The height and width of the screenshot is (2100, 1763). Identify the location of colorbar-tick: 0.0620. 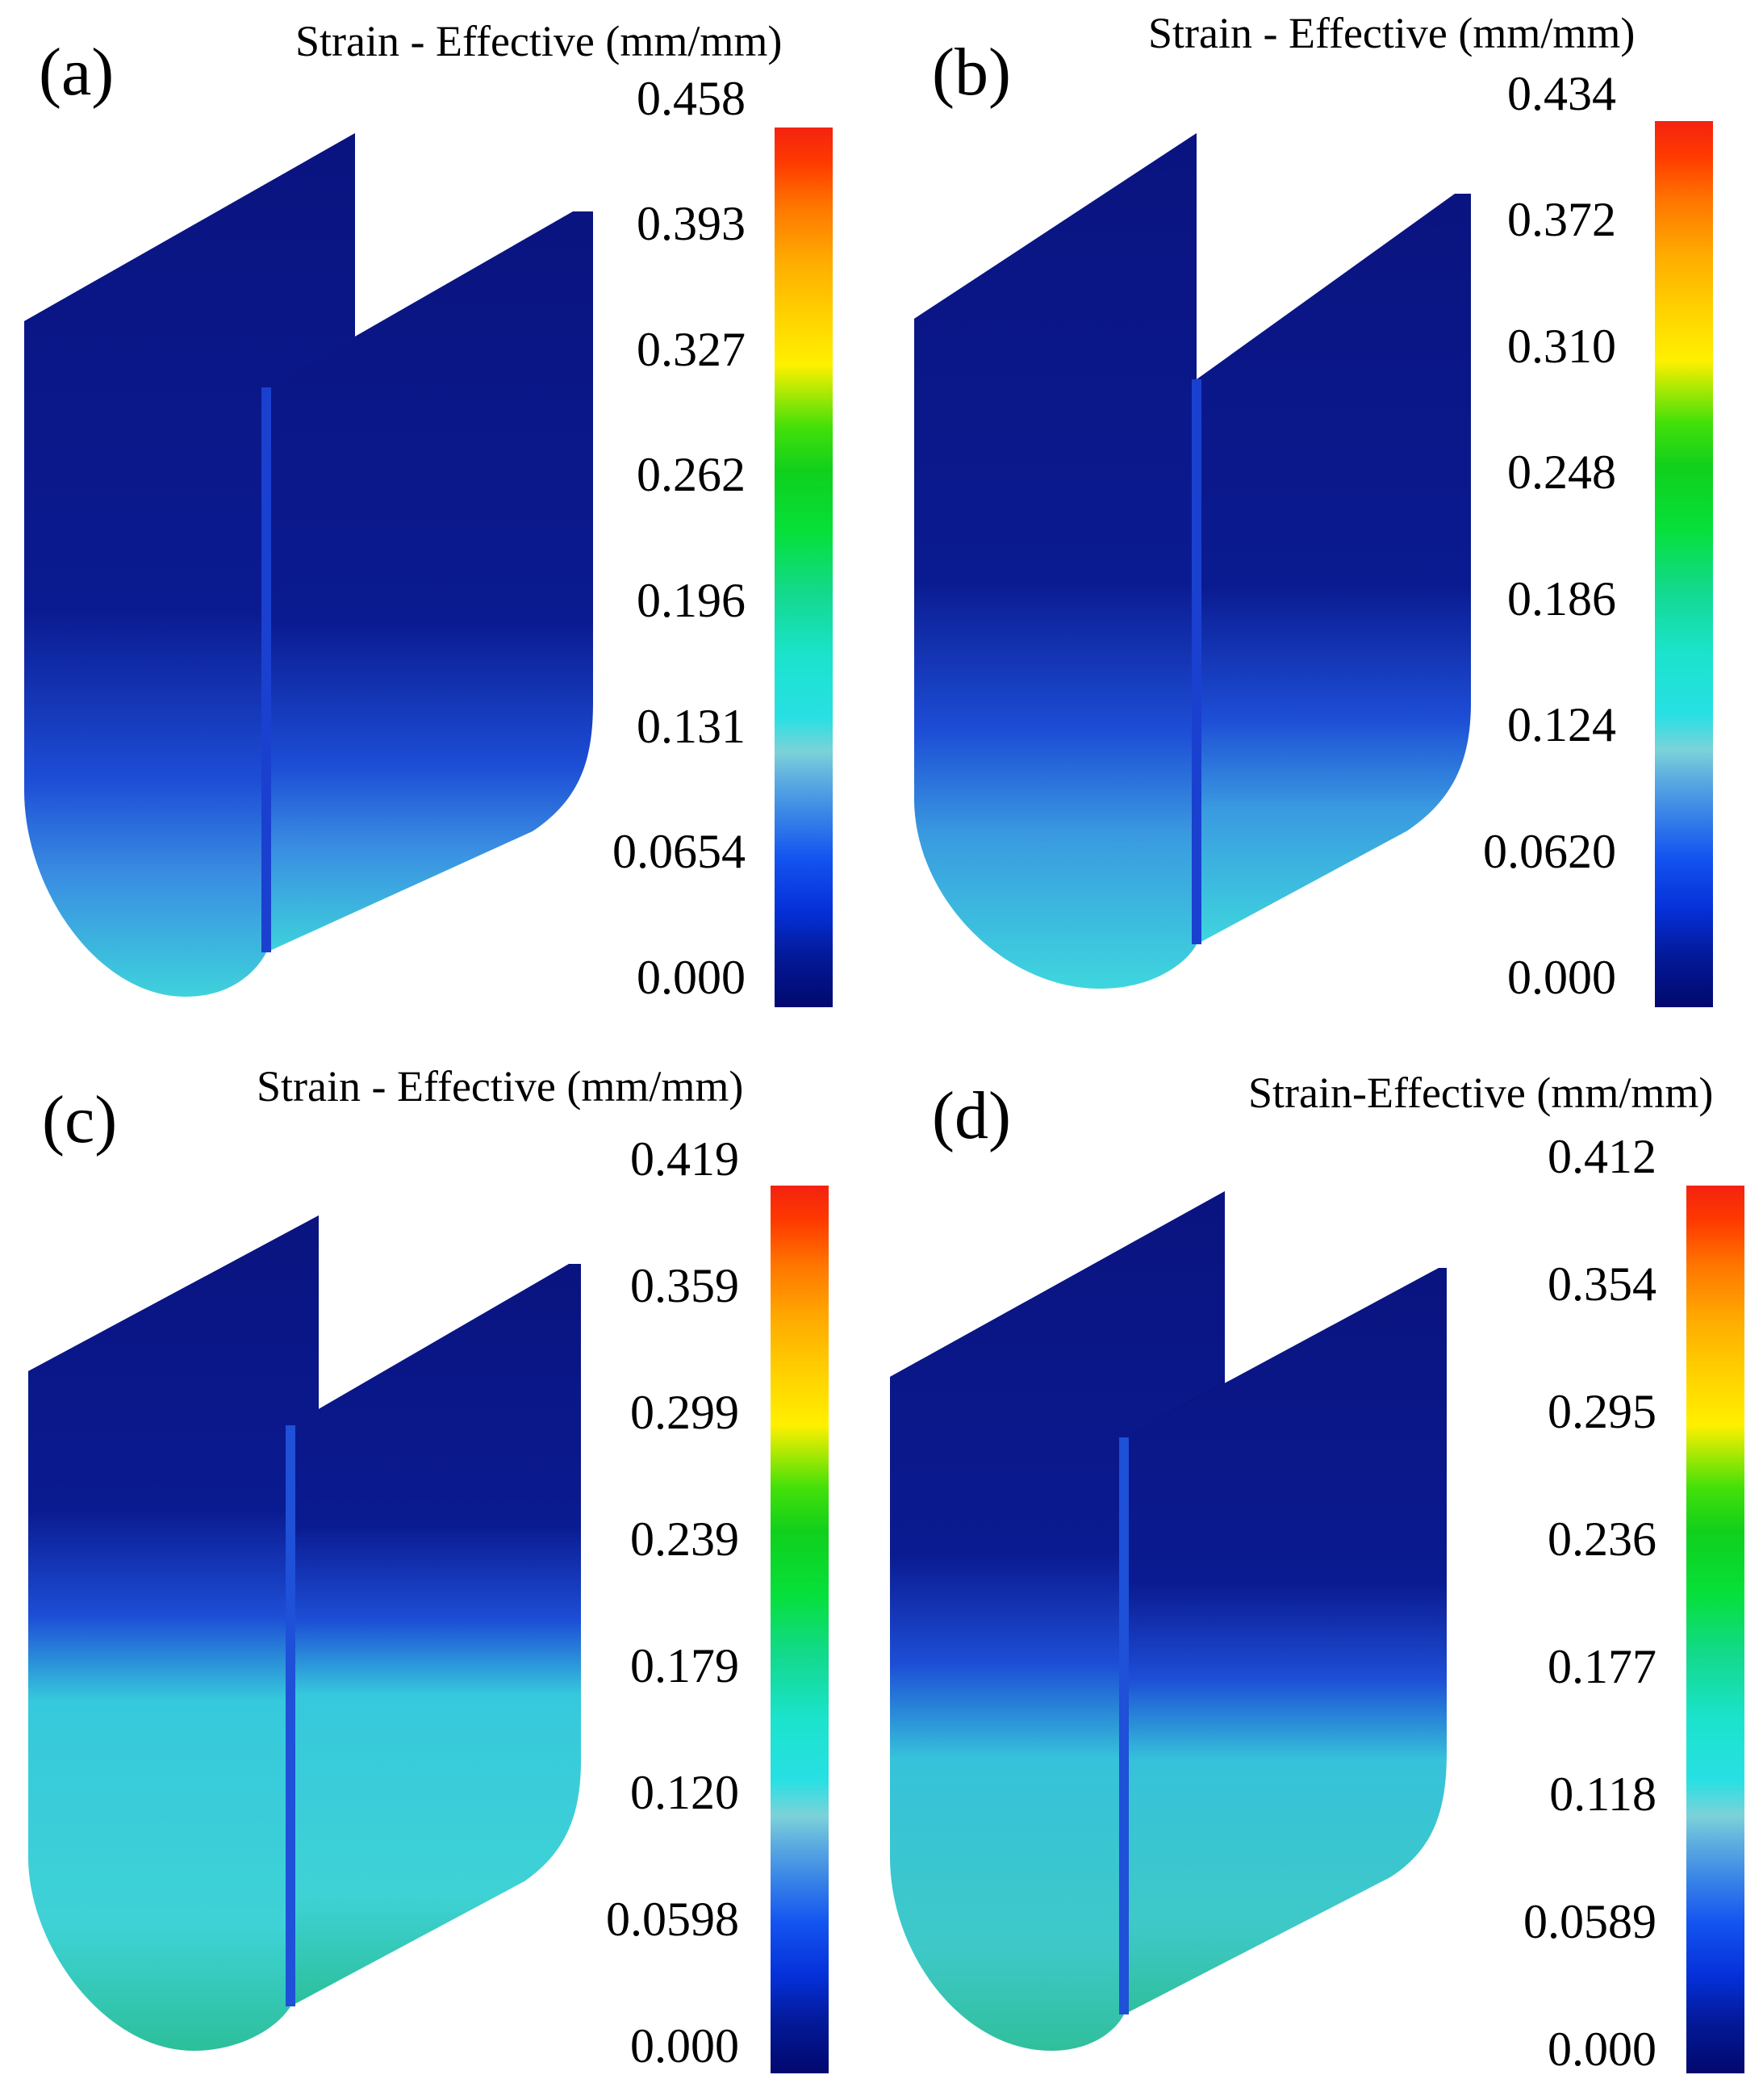
(1550, 851).